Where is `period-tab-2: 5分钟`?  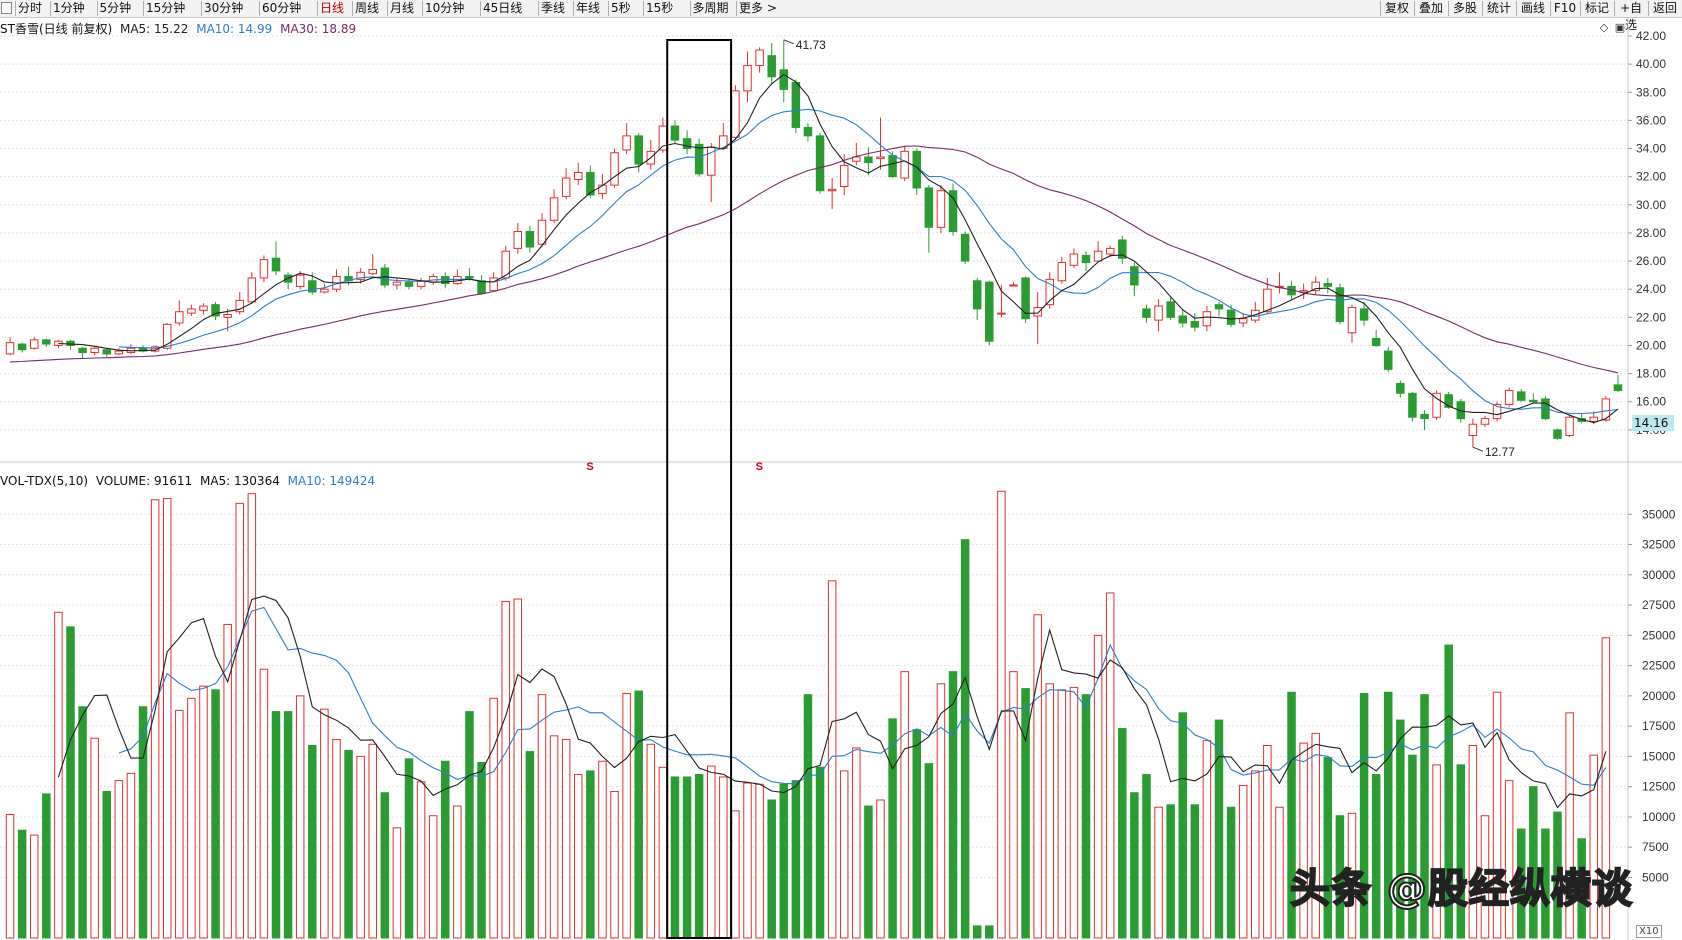
period-tab-2: 5分钟 is located at coordinates (115, 8).